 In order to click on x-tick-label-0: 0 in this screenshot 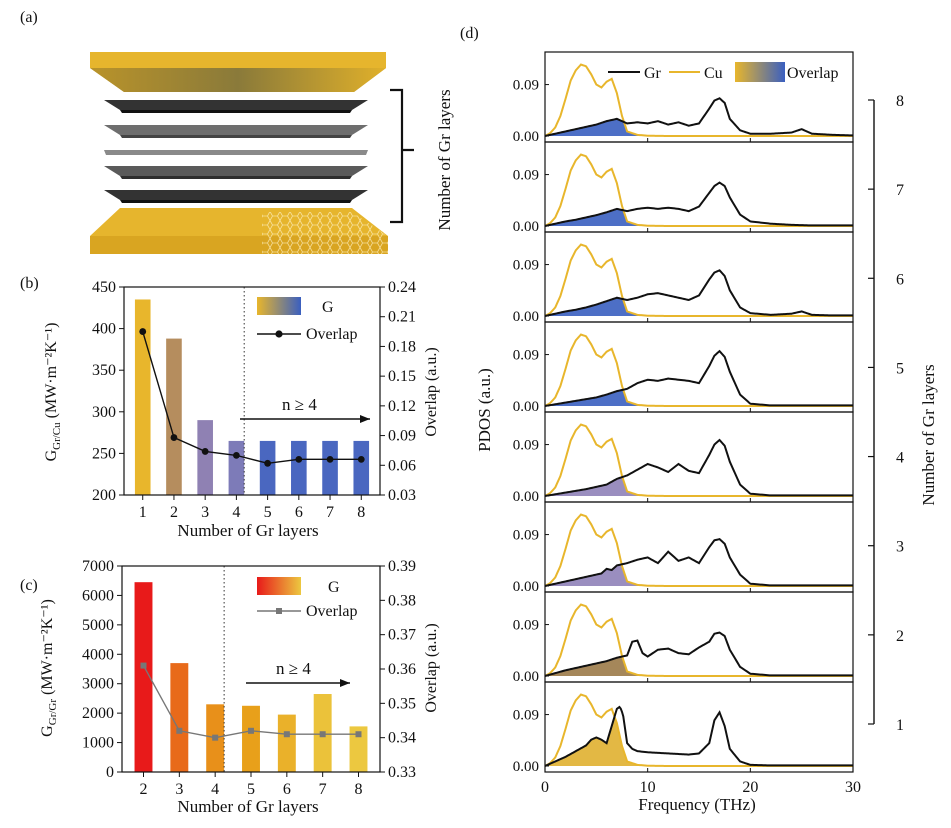, I will do `click(545, 787)`.